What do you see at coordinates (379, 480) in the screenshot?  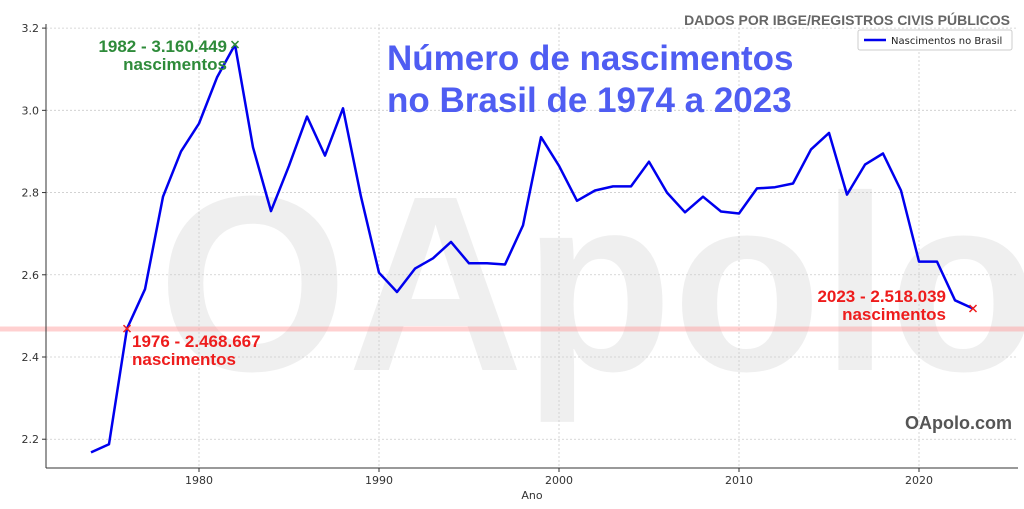 I see `x-tick-label: 1990` at bounding box center [379, 480].